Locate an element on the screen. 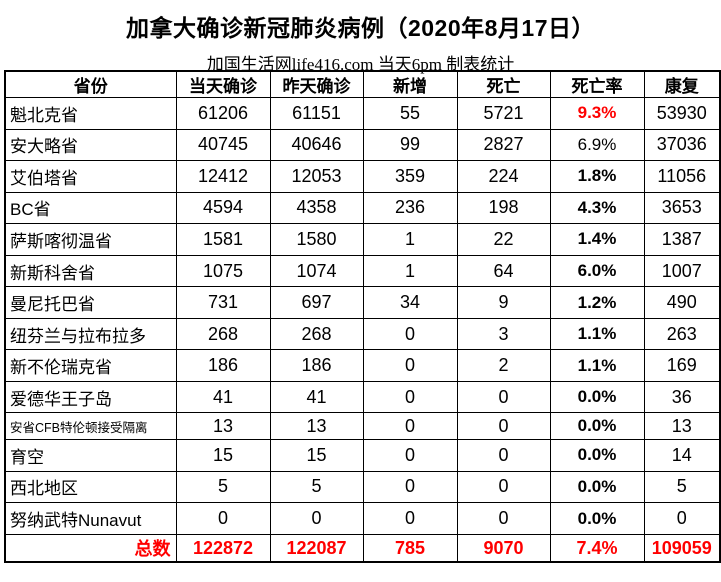 The height and width of the screenshot is (582, 721). total-yesterday-confirmed: 122087 is located at coordinates (316, 548).